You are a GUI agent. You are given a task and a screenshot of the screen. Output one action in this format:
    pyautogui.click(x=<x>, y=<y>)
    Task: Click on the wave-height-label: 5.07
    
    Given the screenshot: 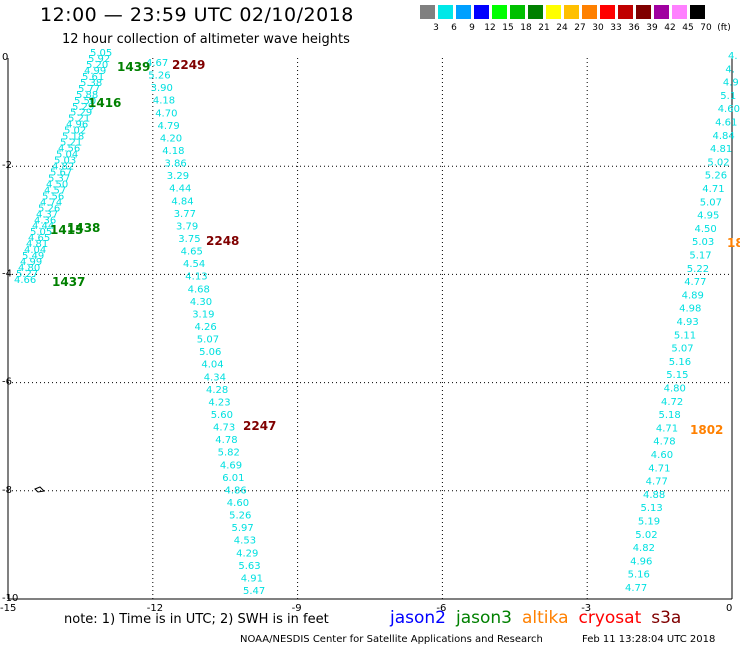 What is the action you would take?
    pyautogui.click(x=208, y=340)
    